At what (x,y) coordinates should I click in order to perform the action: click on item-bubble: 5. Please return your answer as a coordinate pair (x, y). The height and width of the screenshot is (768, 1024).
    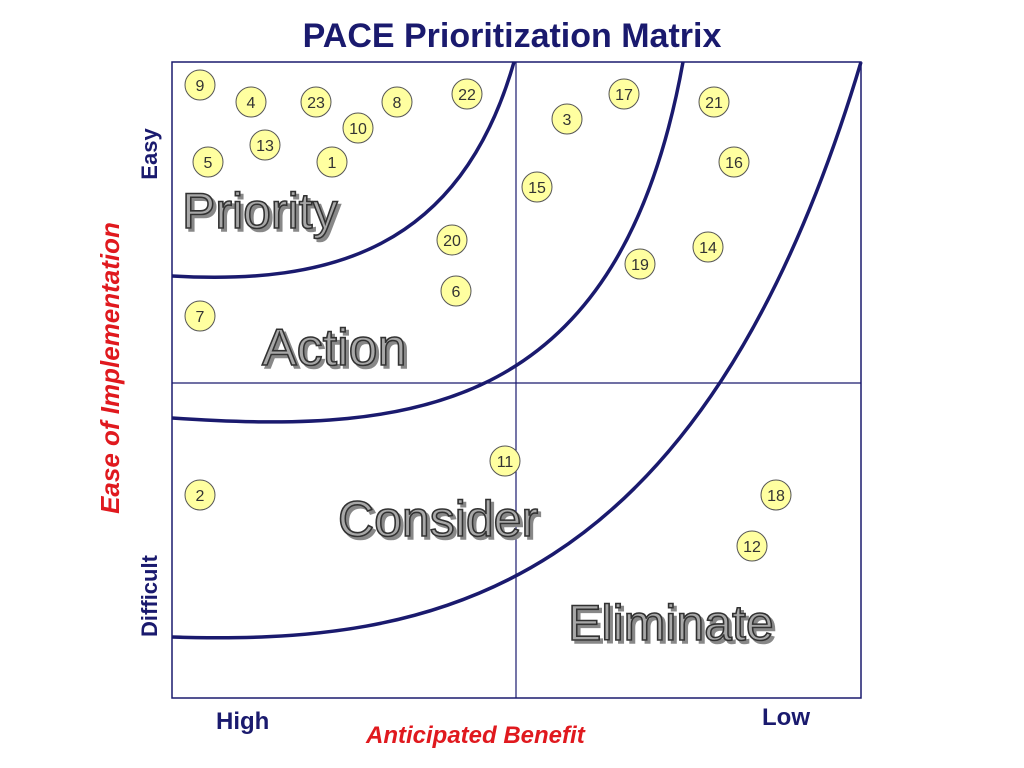
    Looking at the image, I should click on (208, 162).